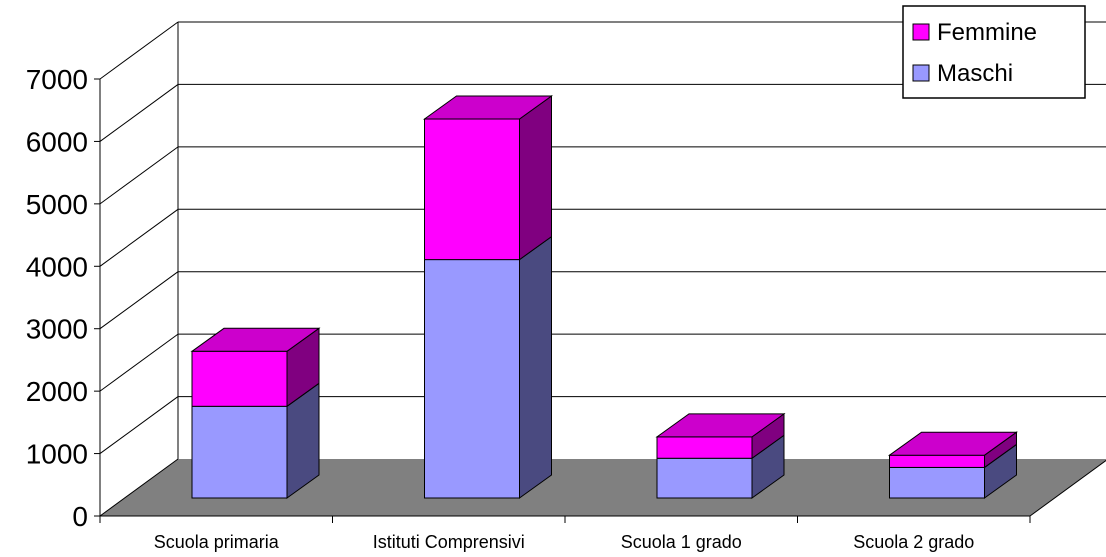 This screenshot has width=1106, height=557. What do you see at coordinates (975, 73) in the screenshot?
I see `legend-label-maschi: Maschi` at bounding box center [975, 73].